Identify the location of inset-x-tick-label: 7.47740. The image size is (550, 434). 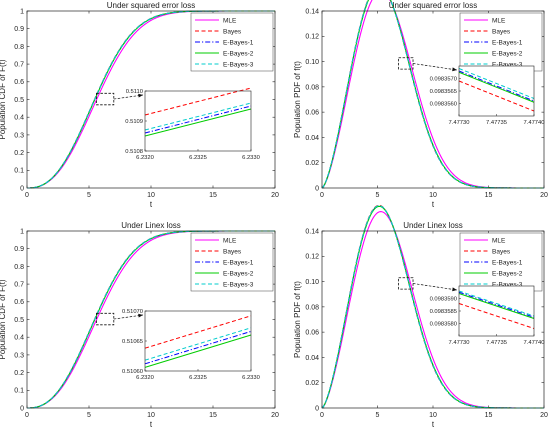
(534, 123).